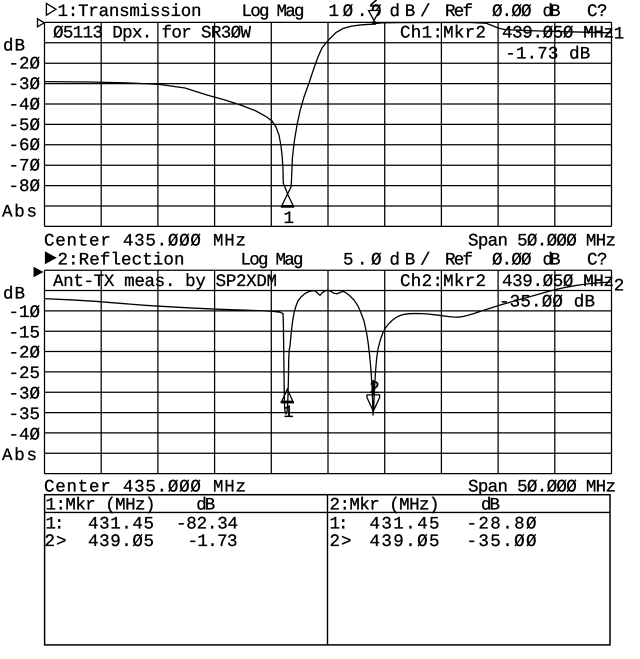 The image size is (640, 659). What do you see at coordinates (25, 167) in the screenshot?
I see `svg-text: -7Ø` at bounding box center [25, 167].